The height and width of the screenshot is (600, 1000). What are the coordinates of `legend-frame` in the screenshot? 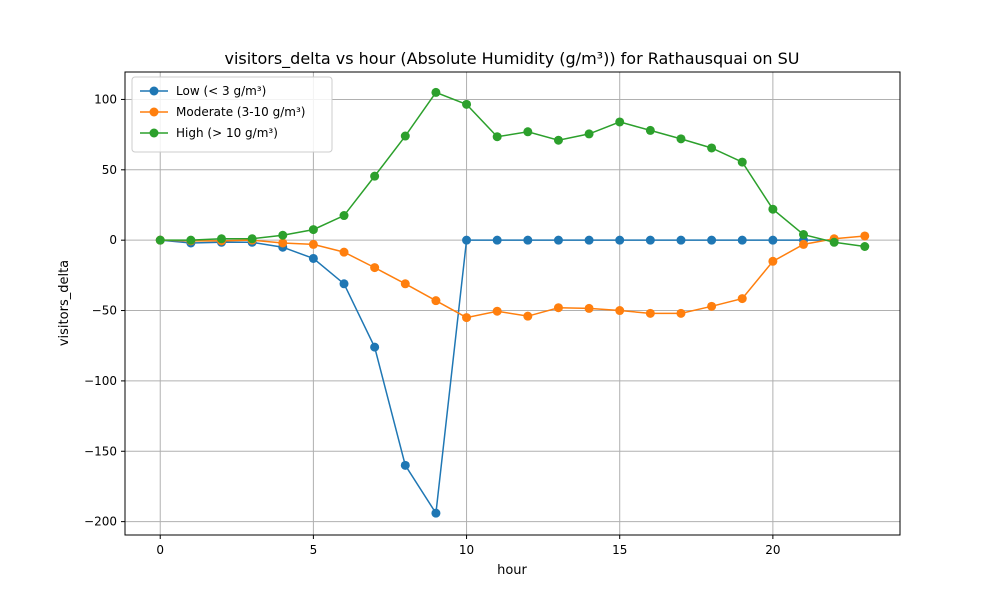 It's located at (232, 114).